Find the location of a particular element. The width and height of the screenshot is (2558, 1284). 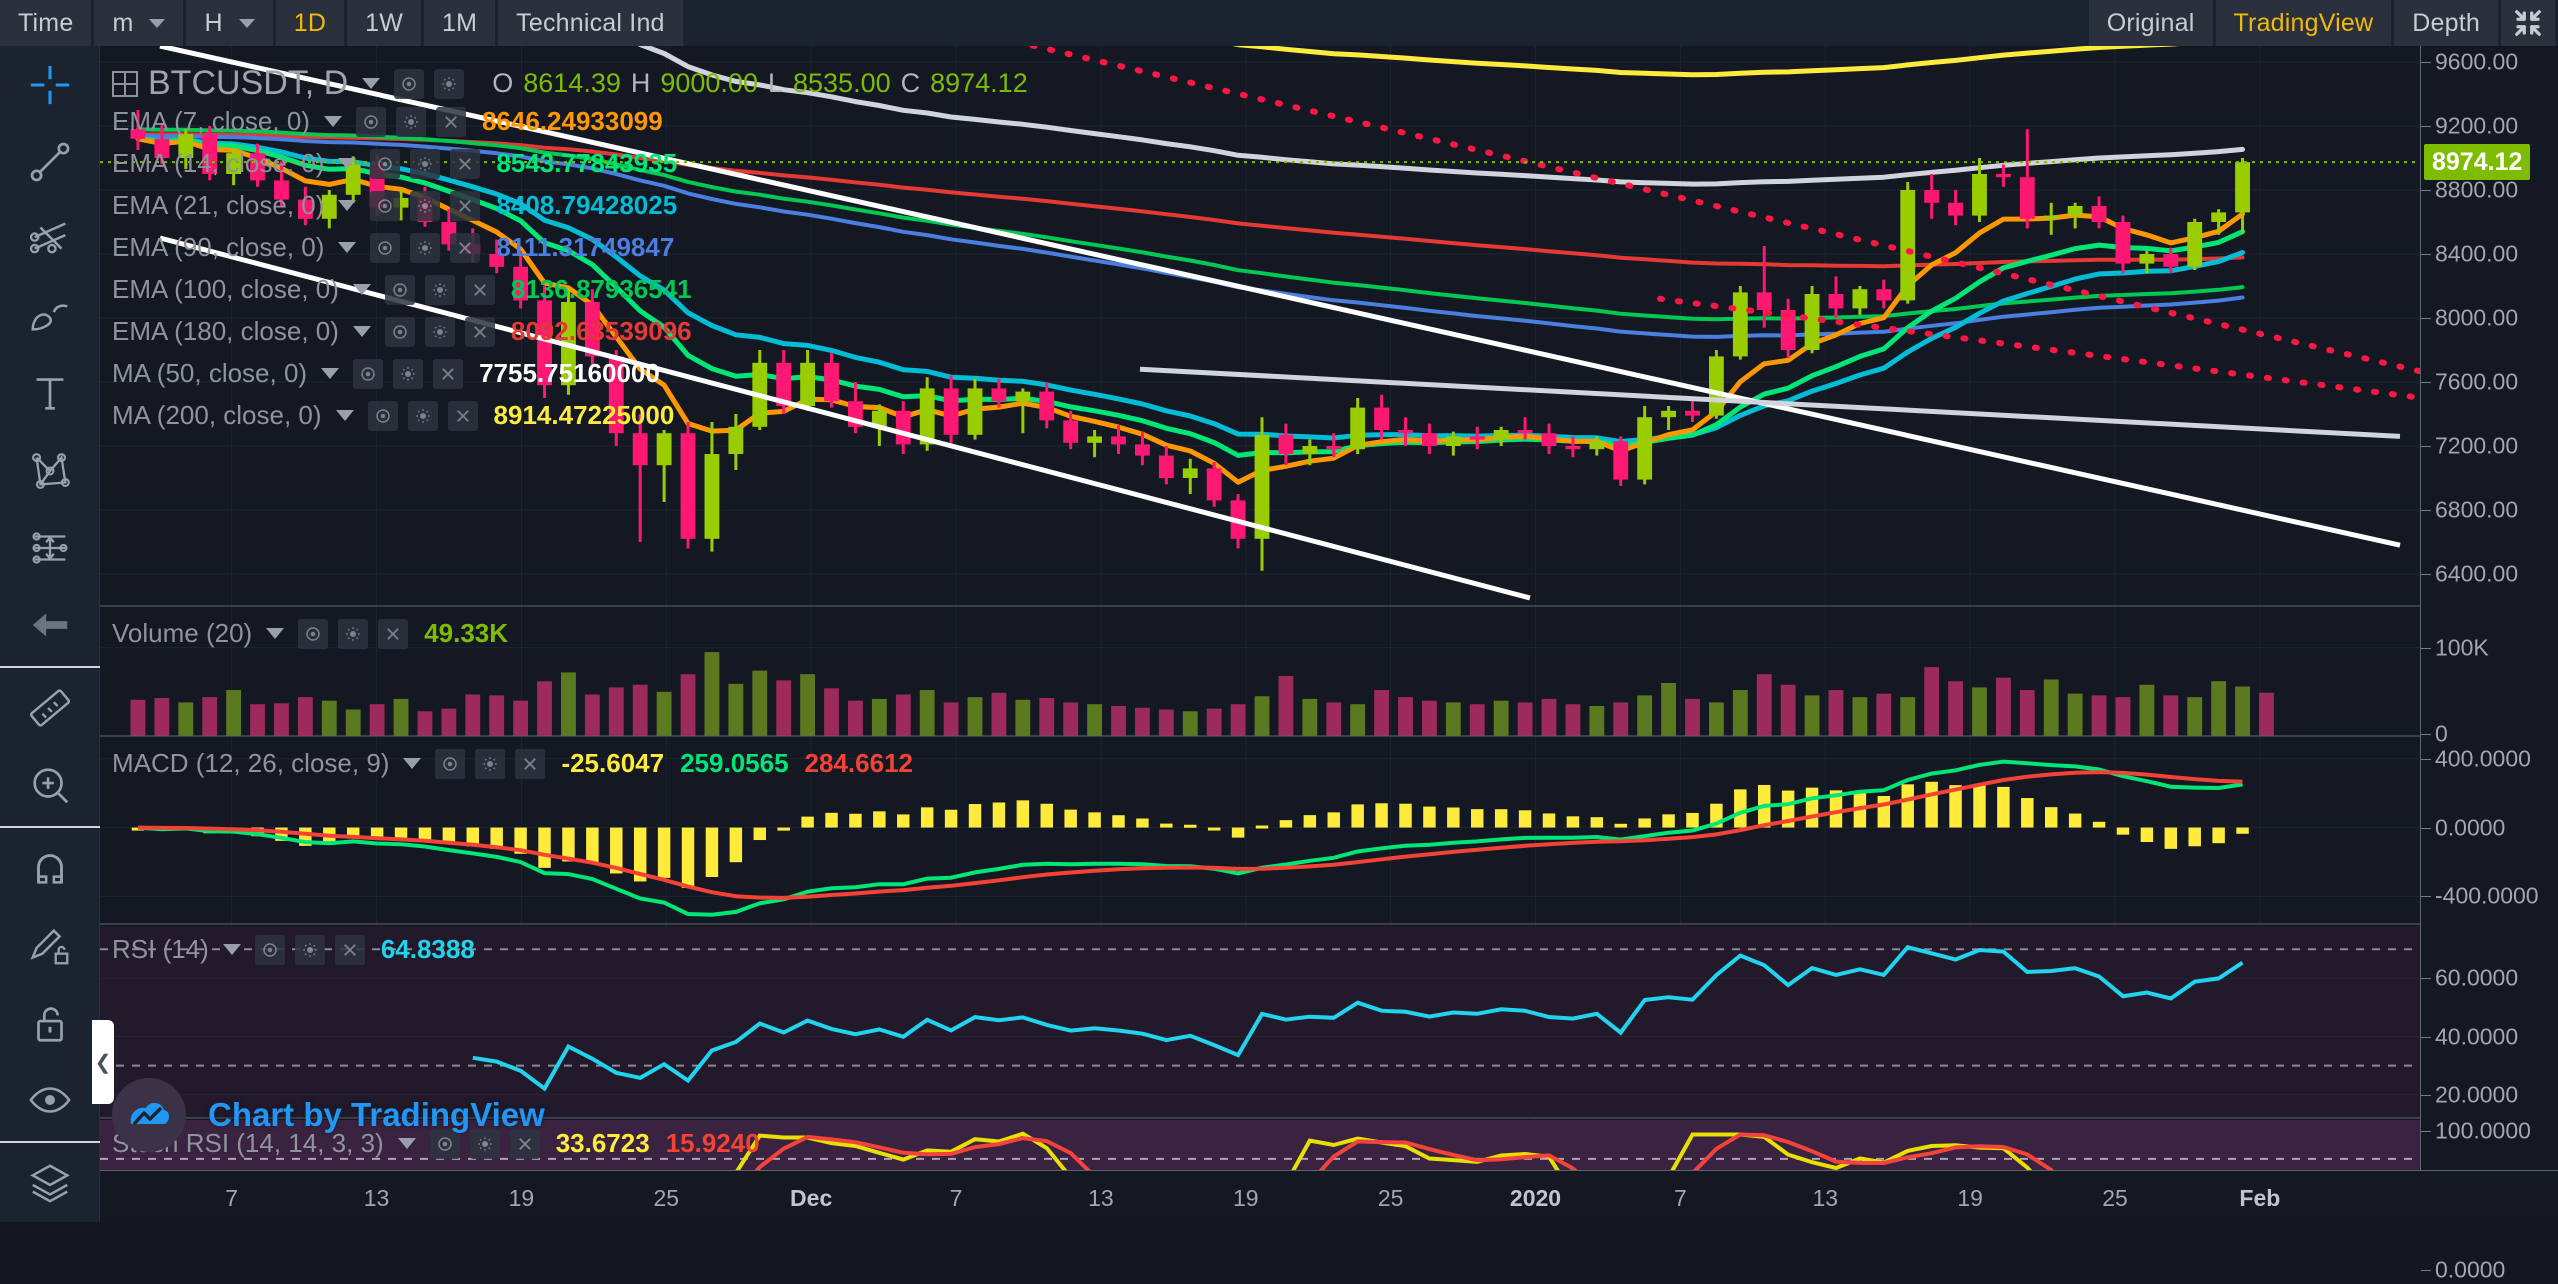

time-button: Time is located at coordinates (46, 23).